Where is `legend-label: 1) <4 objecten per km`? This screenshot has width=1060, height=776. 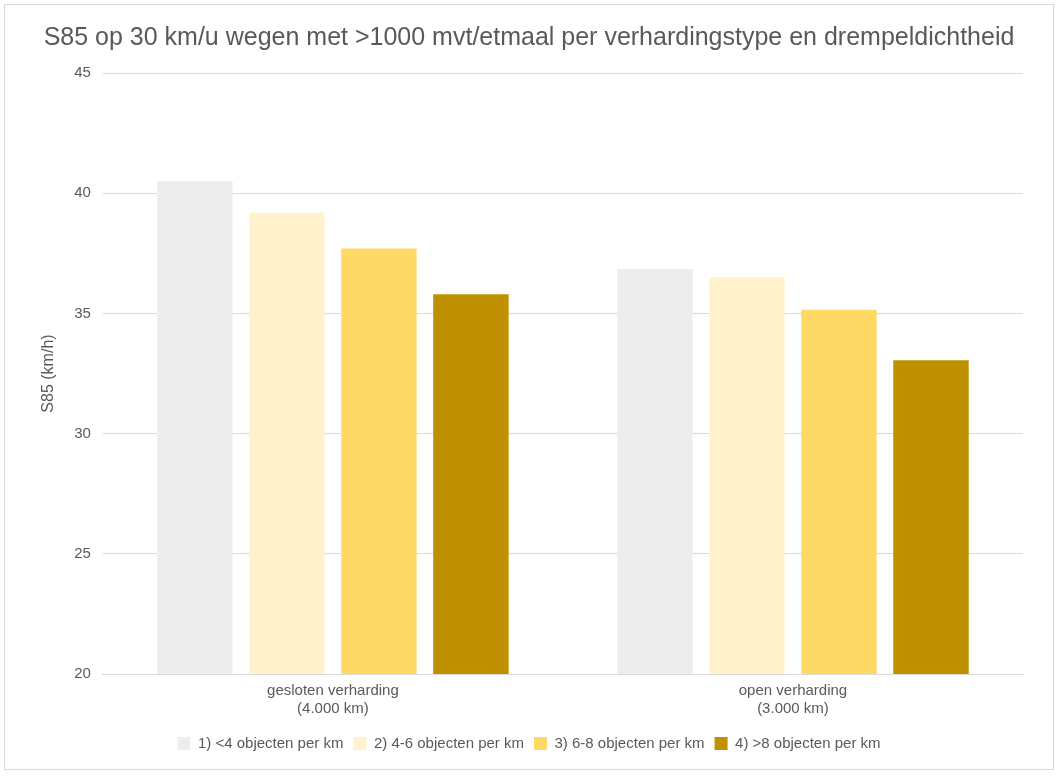
legend-label: 1) <4 objecten per km is located at coordinates (270, 742).